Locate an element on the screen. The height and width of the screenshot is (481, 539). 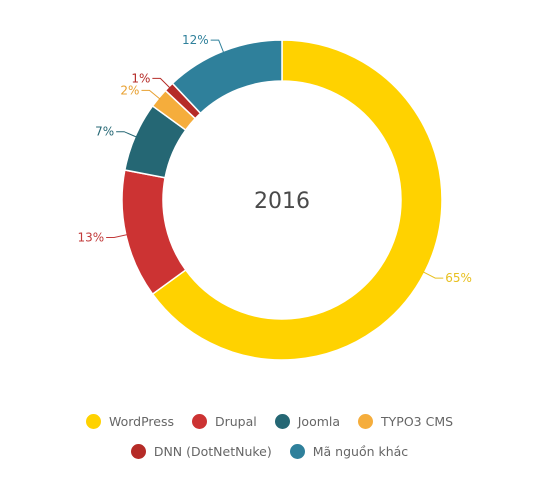
leader-line-dnn-dotnetnuke is located at coordinates (161, 83).